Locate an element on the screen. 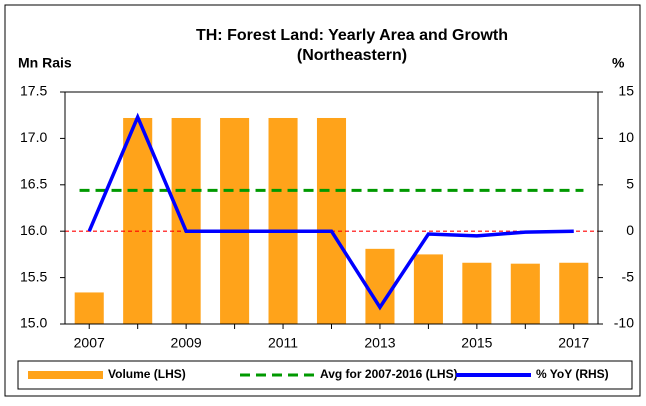  y2-tick-label: 15 is located at coordinates (626, 91).